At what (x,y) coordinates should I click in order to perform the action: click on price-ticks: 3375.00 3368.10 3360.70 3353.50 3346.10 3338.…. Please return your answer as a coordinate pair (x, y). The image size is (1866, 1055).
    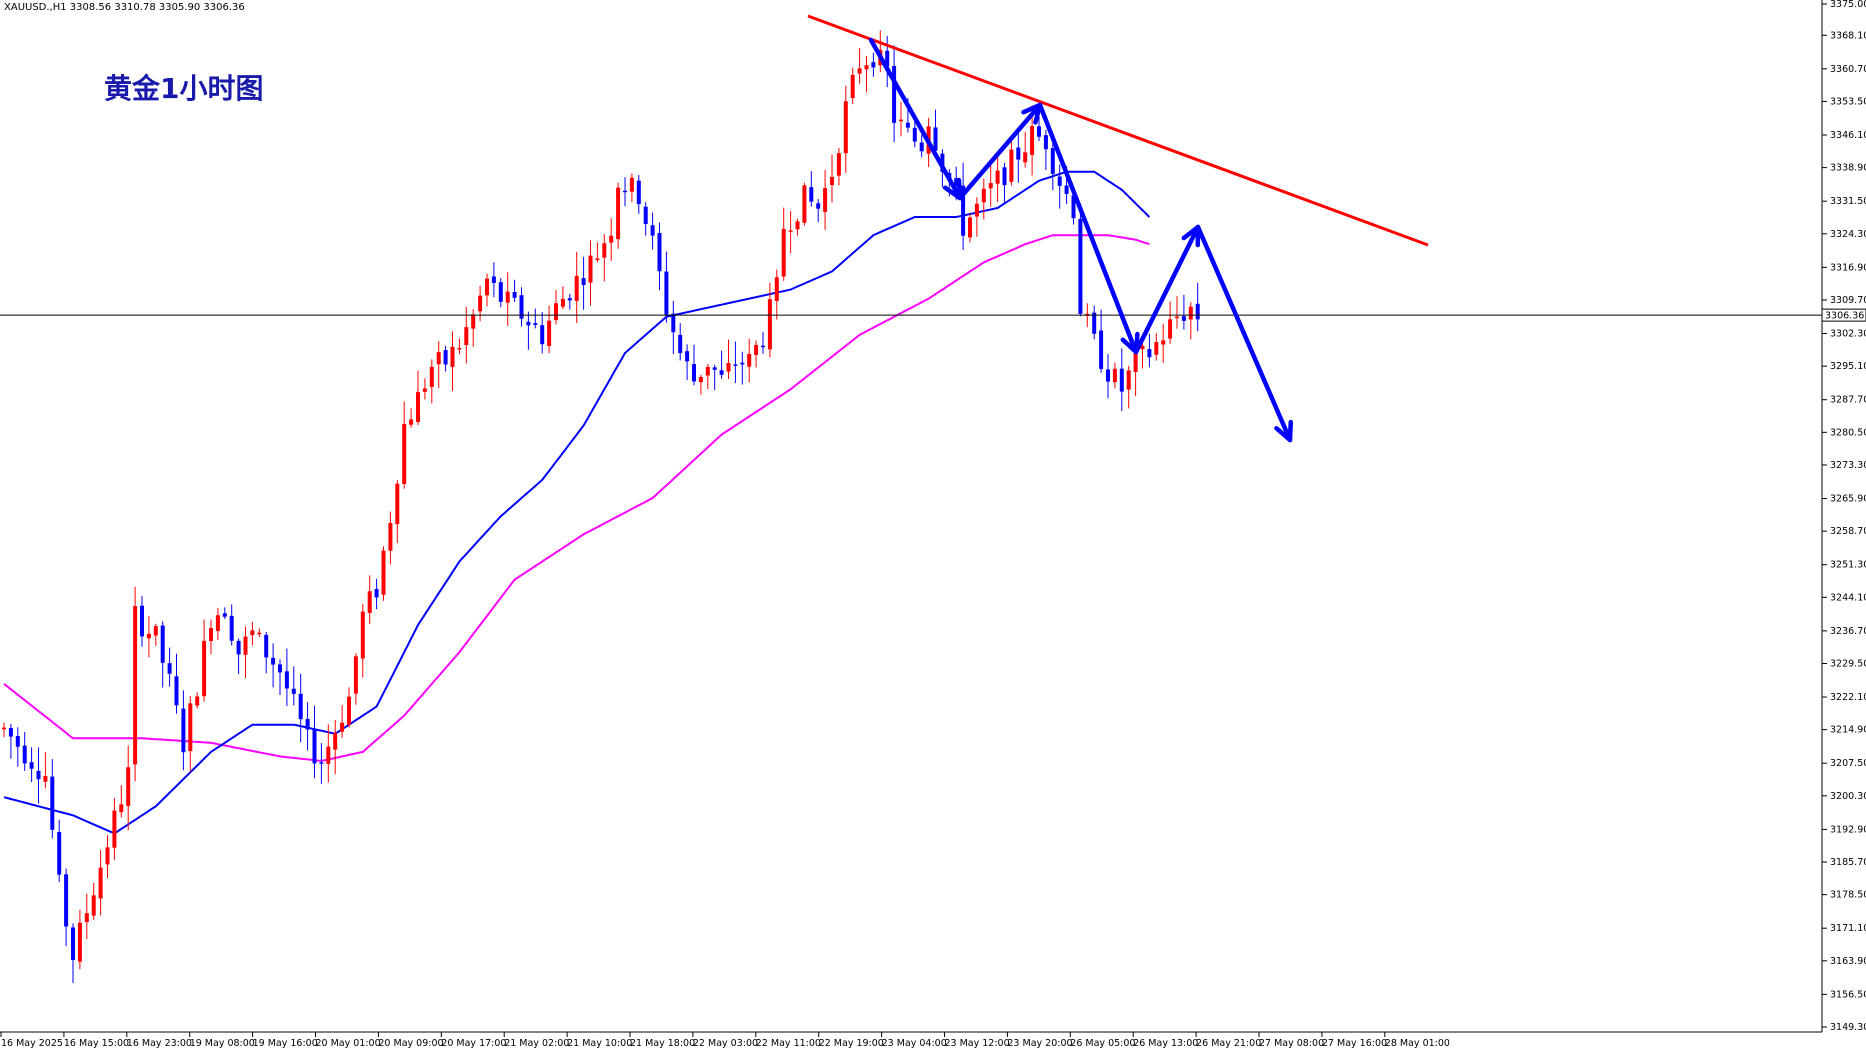
    Looking at the image, I should click on (1844, 516).